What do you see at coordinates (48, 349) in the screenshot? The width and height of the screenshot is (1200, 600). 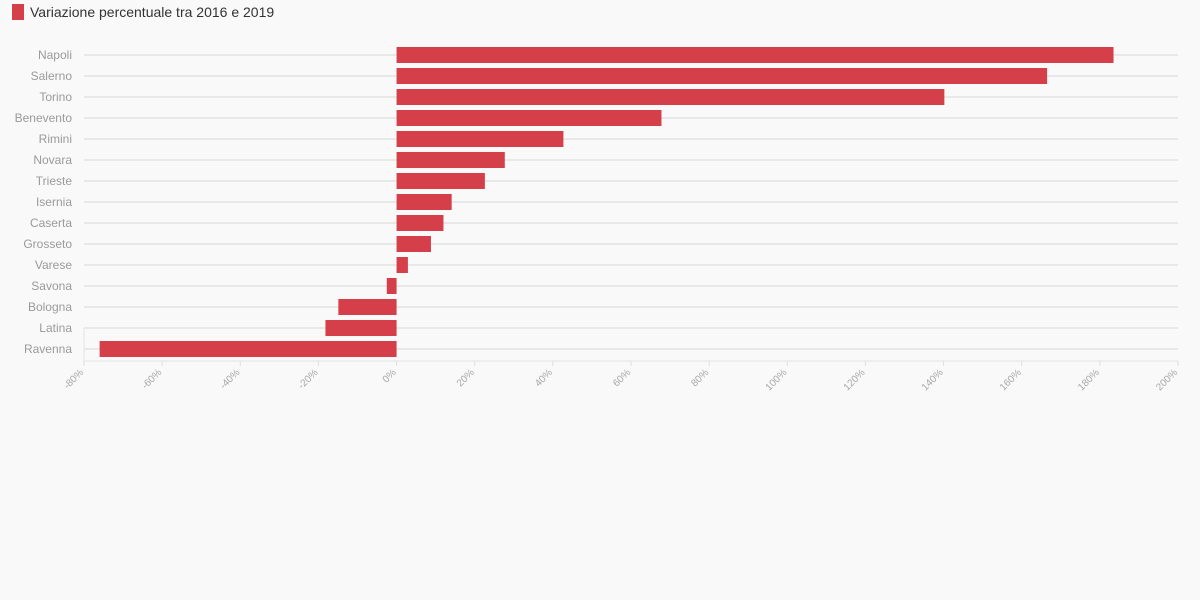 I see `category-label: Ravenna` at bounding box center [48, 349].